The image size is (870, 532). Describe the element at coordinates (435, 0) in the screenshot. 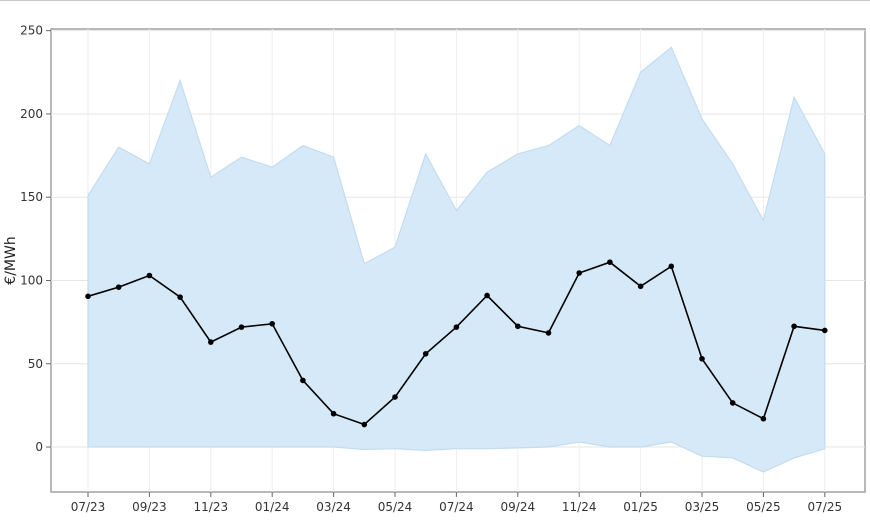

I see `top-rule` at that location.